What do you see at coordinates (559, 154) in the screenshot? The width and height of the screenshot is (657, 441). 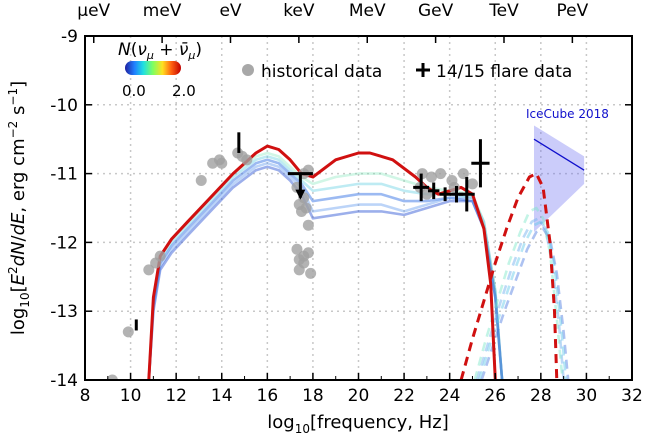 I see `icecube-line` at bounding box center [559, 154].